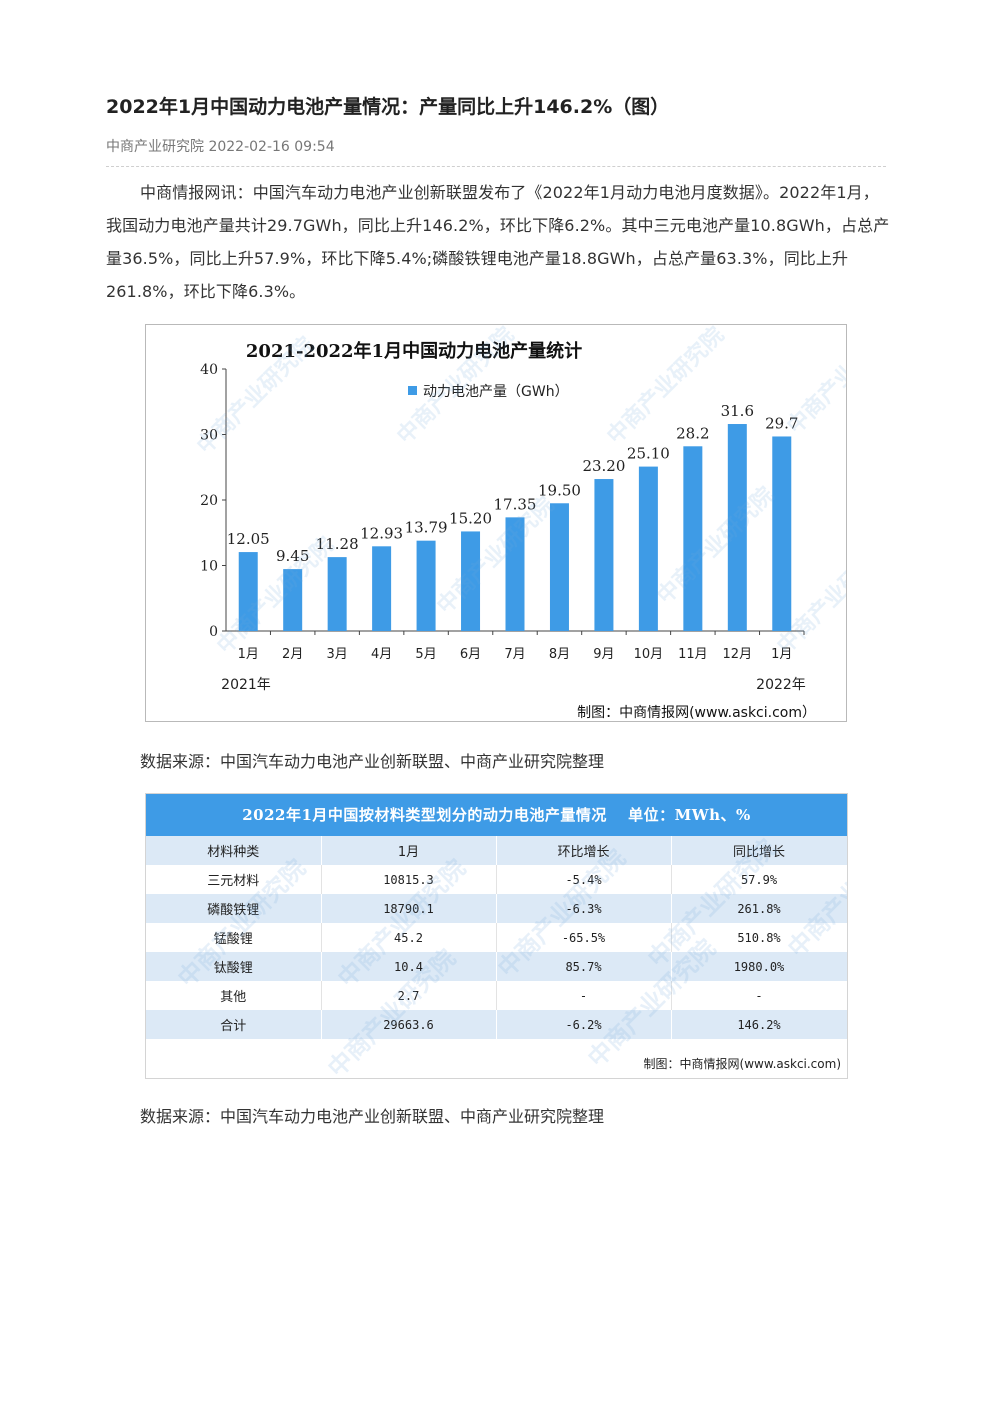 Image resolution: width=992 pixels, height=1403 pixels. I want to click on table-cell: 10.4, so click(409, 966).